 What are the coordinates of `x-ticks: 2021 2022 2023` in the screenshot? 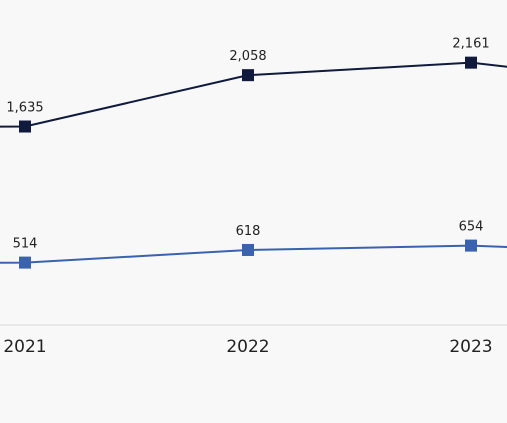 It's located at (247, 347).